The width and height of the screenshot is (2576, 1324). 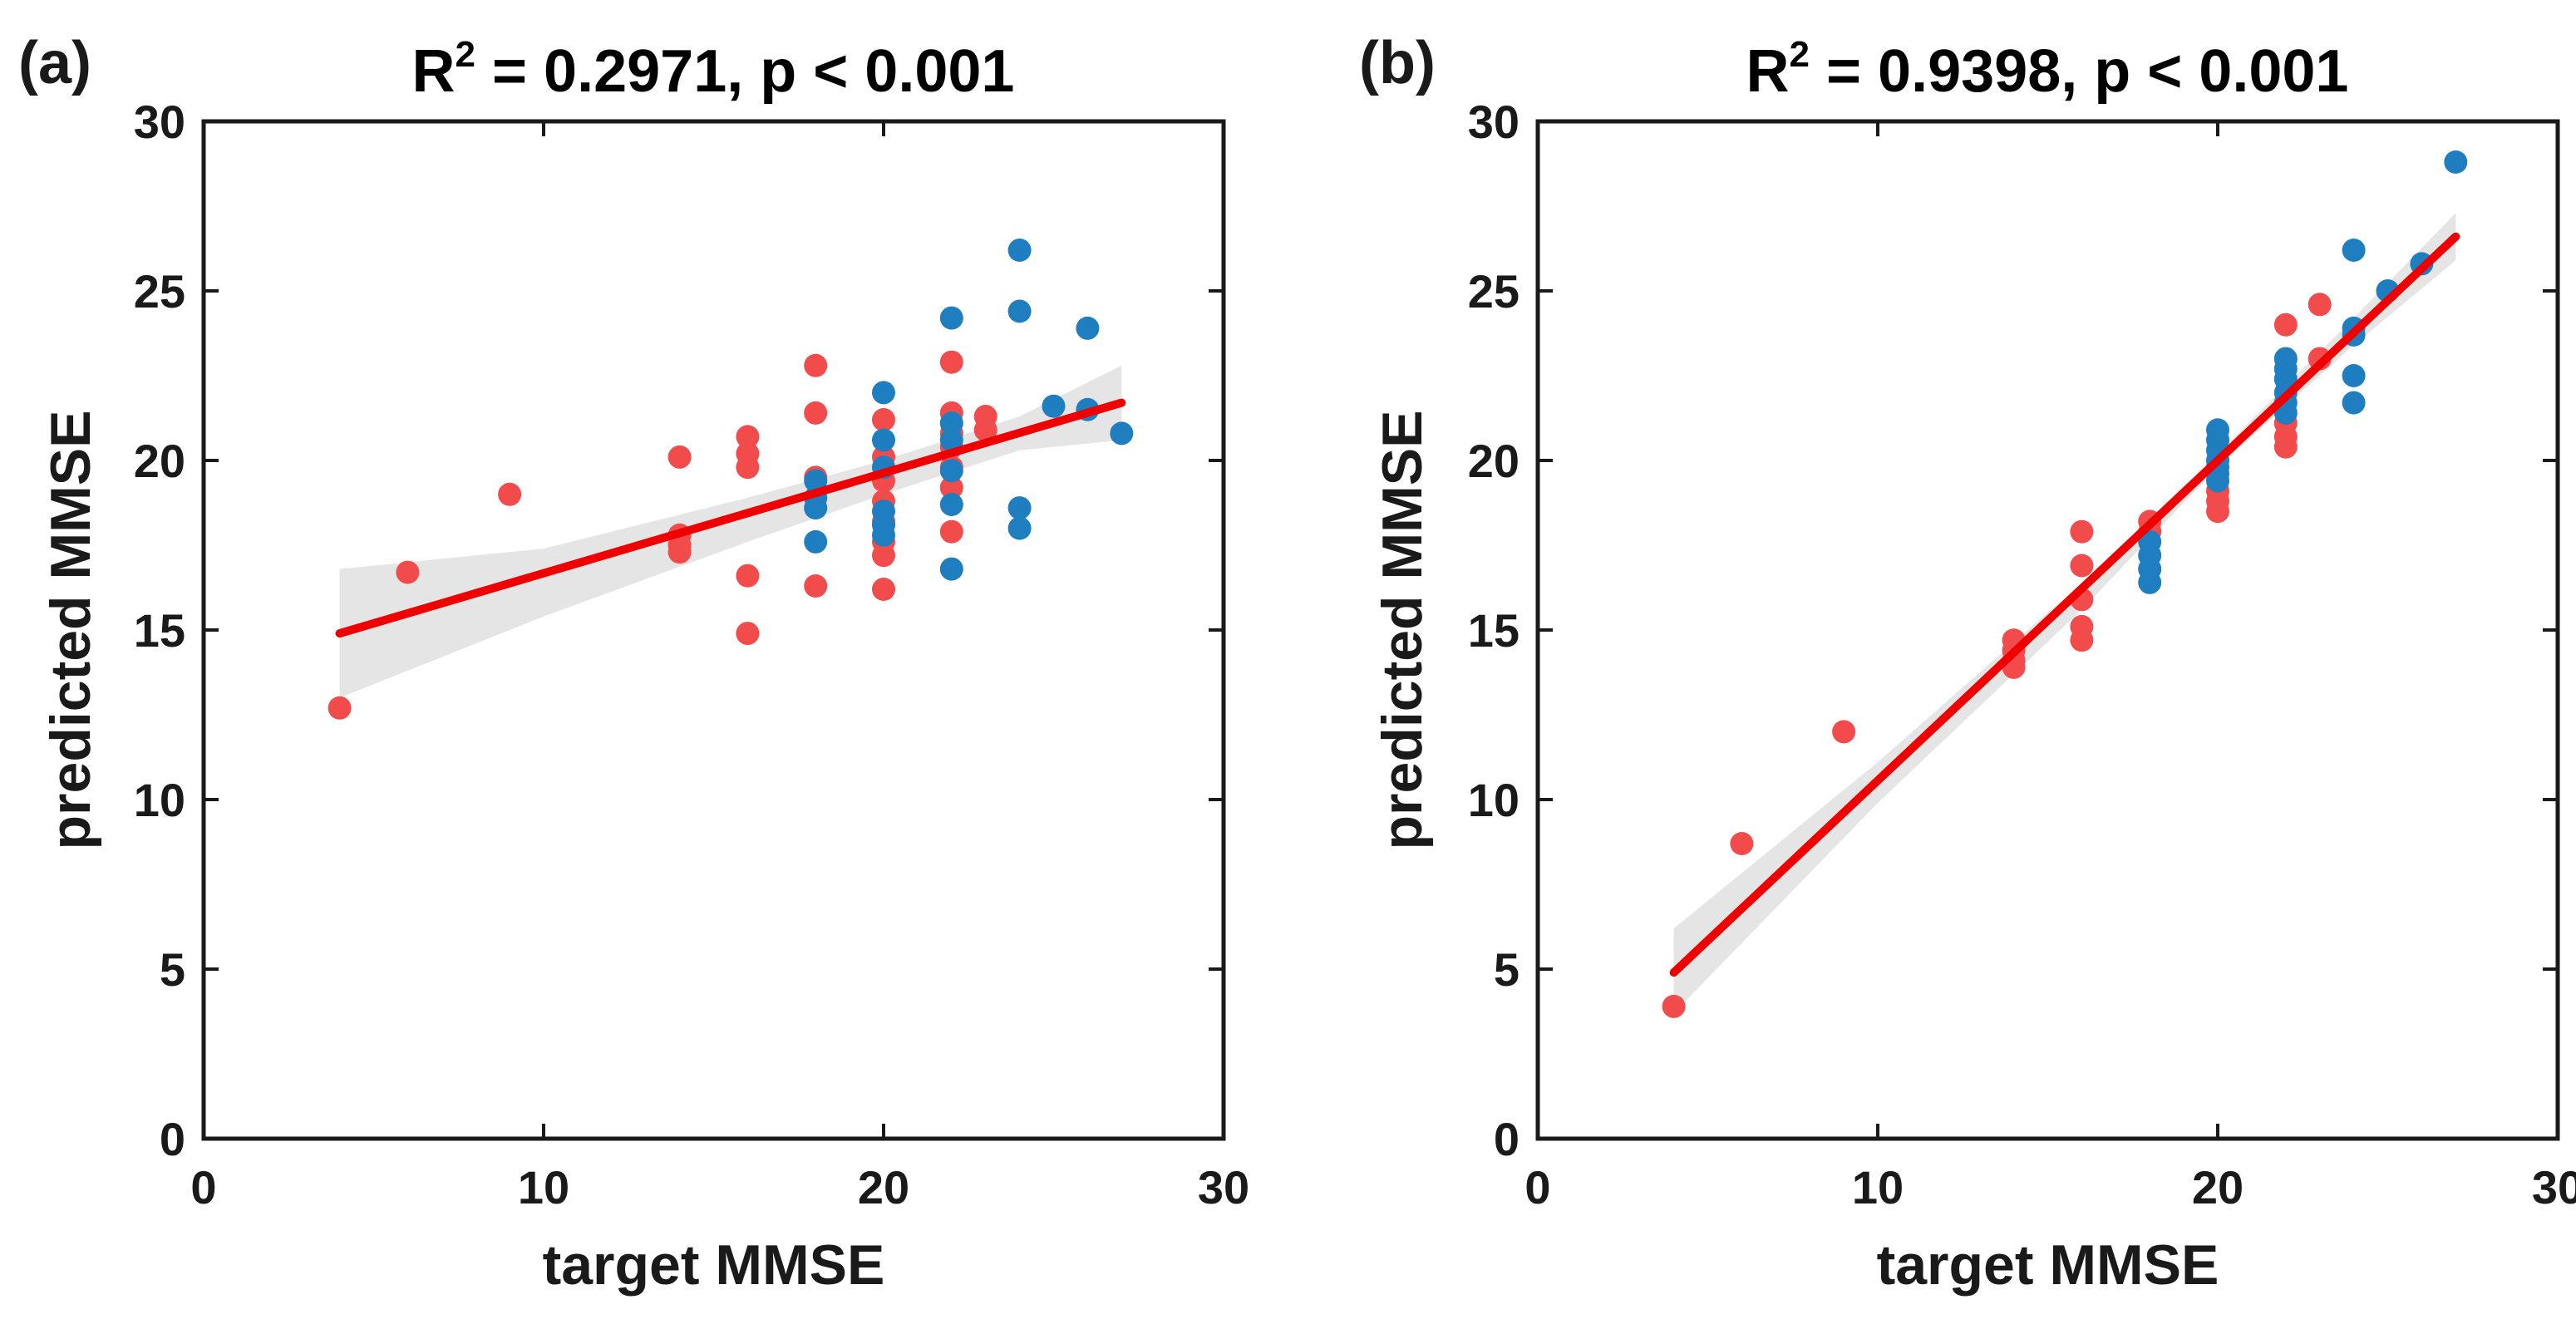 I want to click on regression-line, so click(x=730, y=518).